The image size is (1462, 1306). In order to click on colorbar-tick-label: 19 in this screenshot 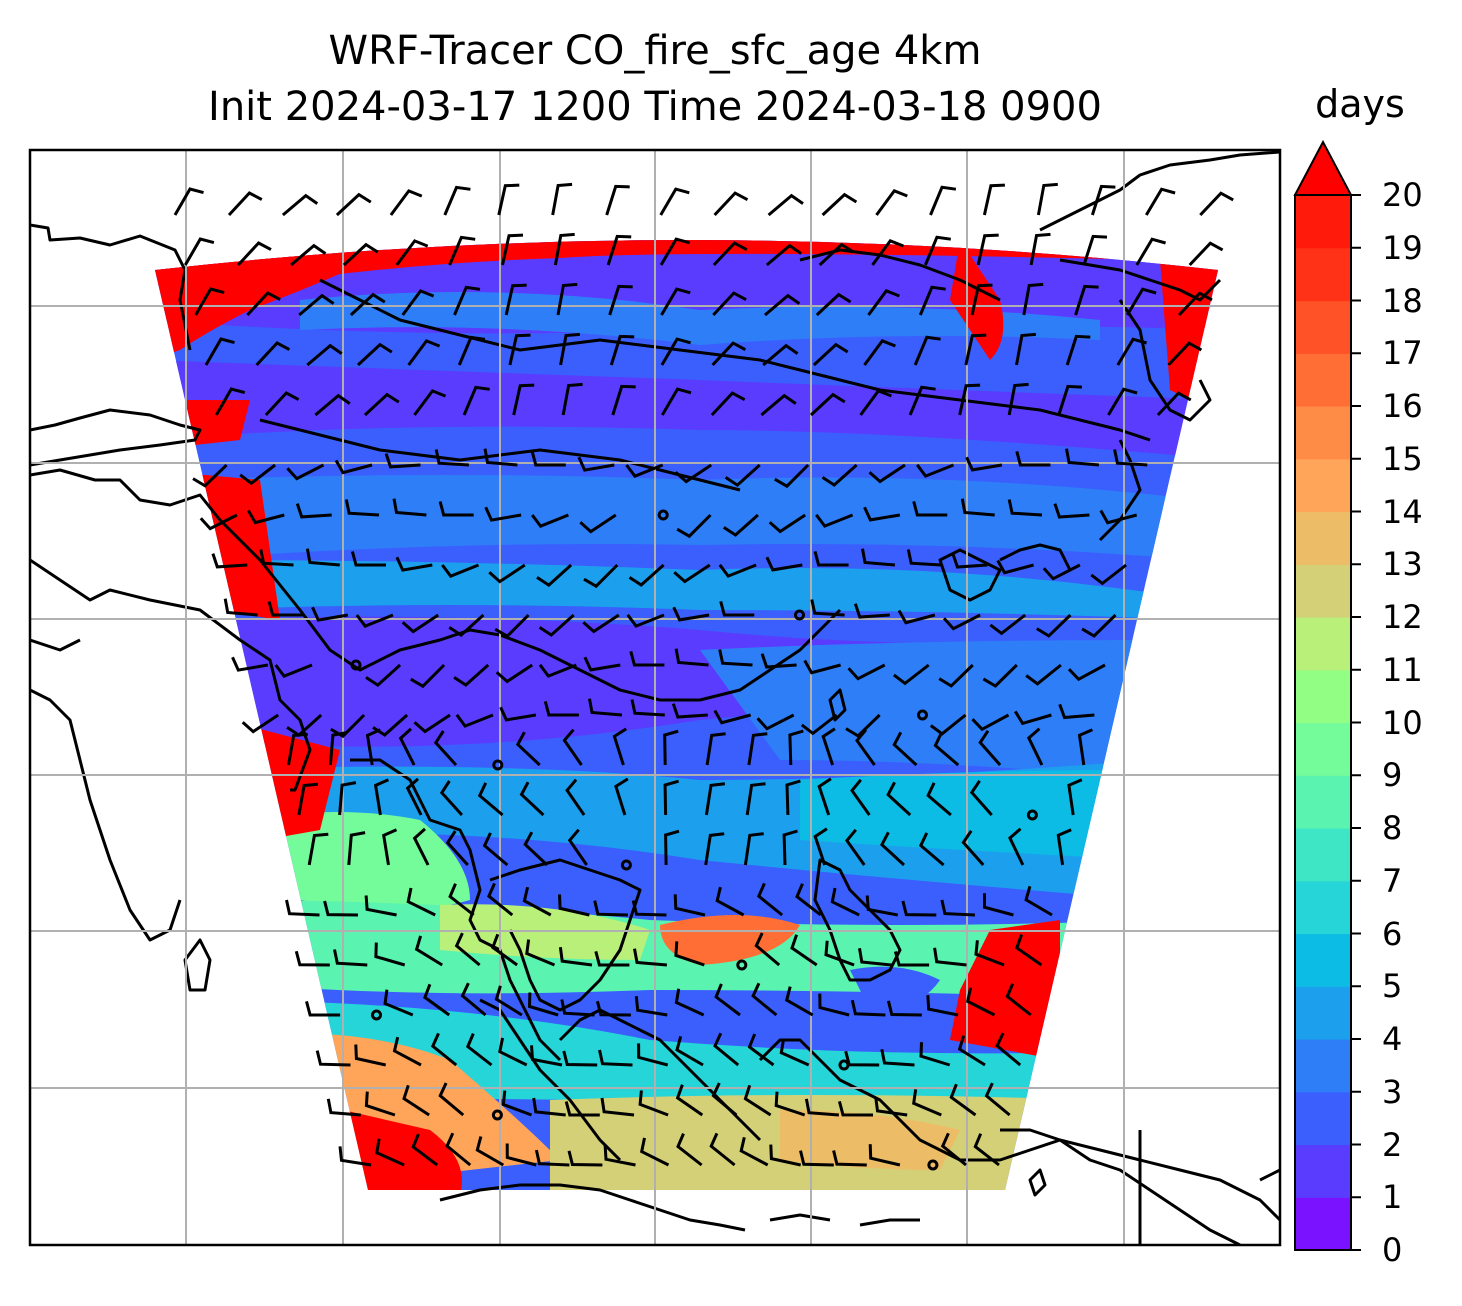, I will do `click(1402, 247)`.